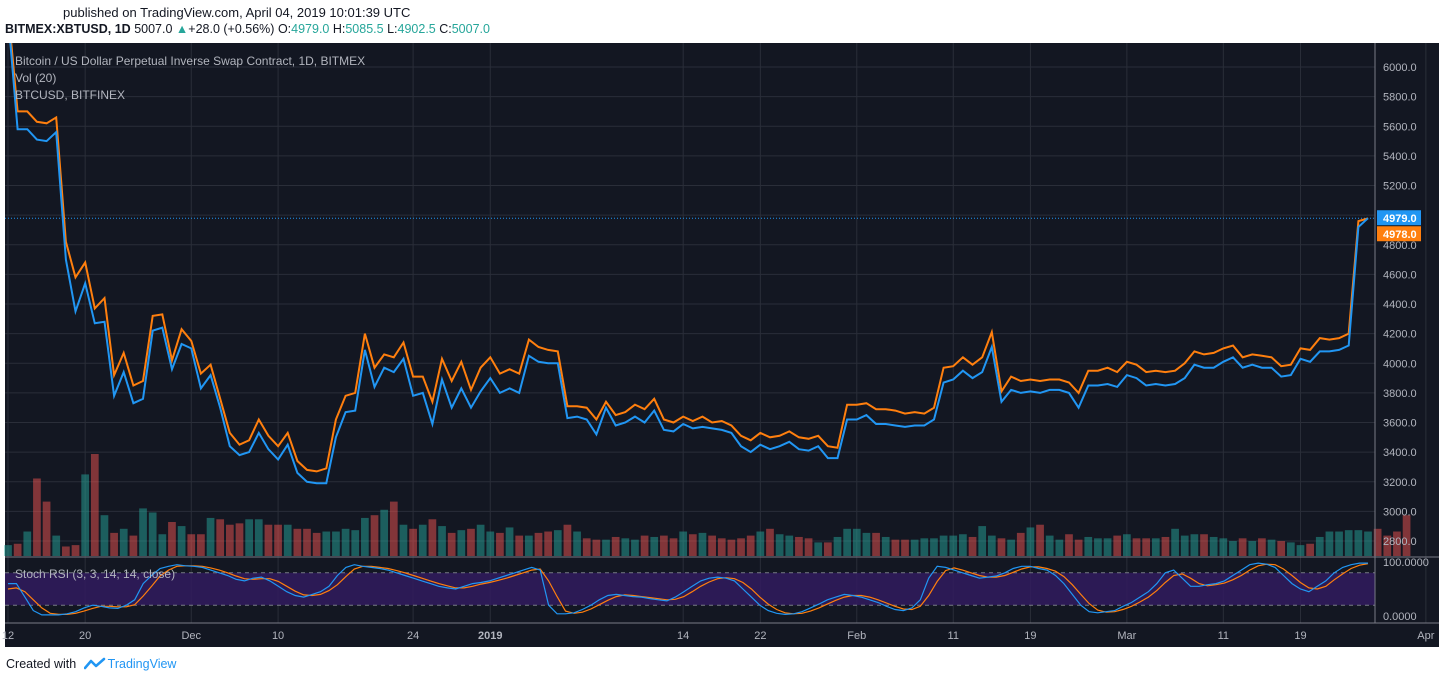 The height and width of the screenshot is (683, 1444). Describe the element at coordinates (1400, 157) in the screenshot. I see `y-tick-label: 5400.0` at that location.